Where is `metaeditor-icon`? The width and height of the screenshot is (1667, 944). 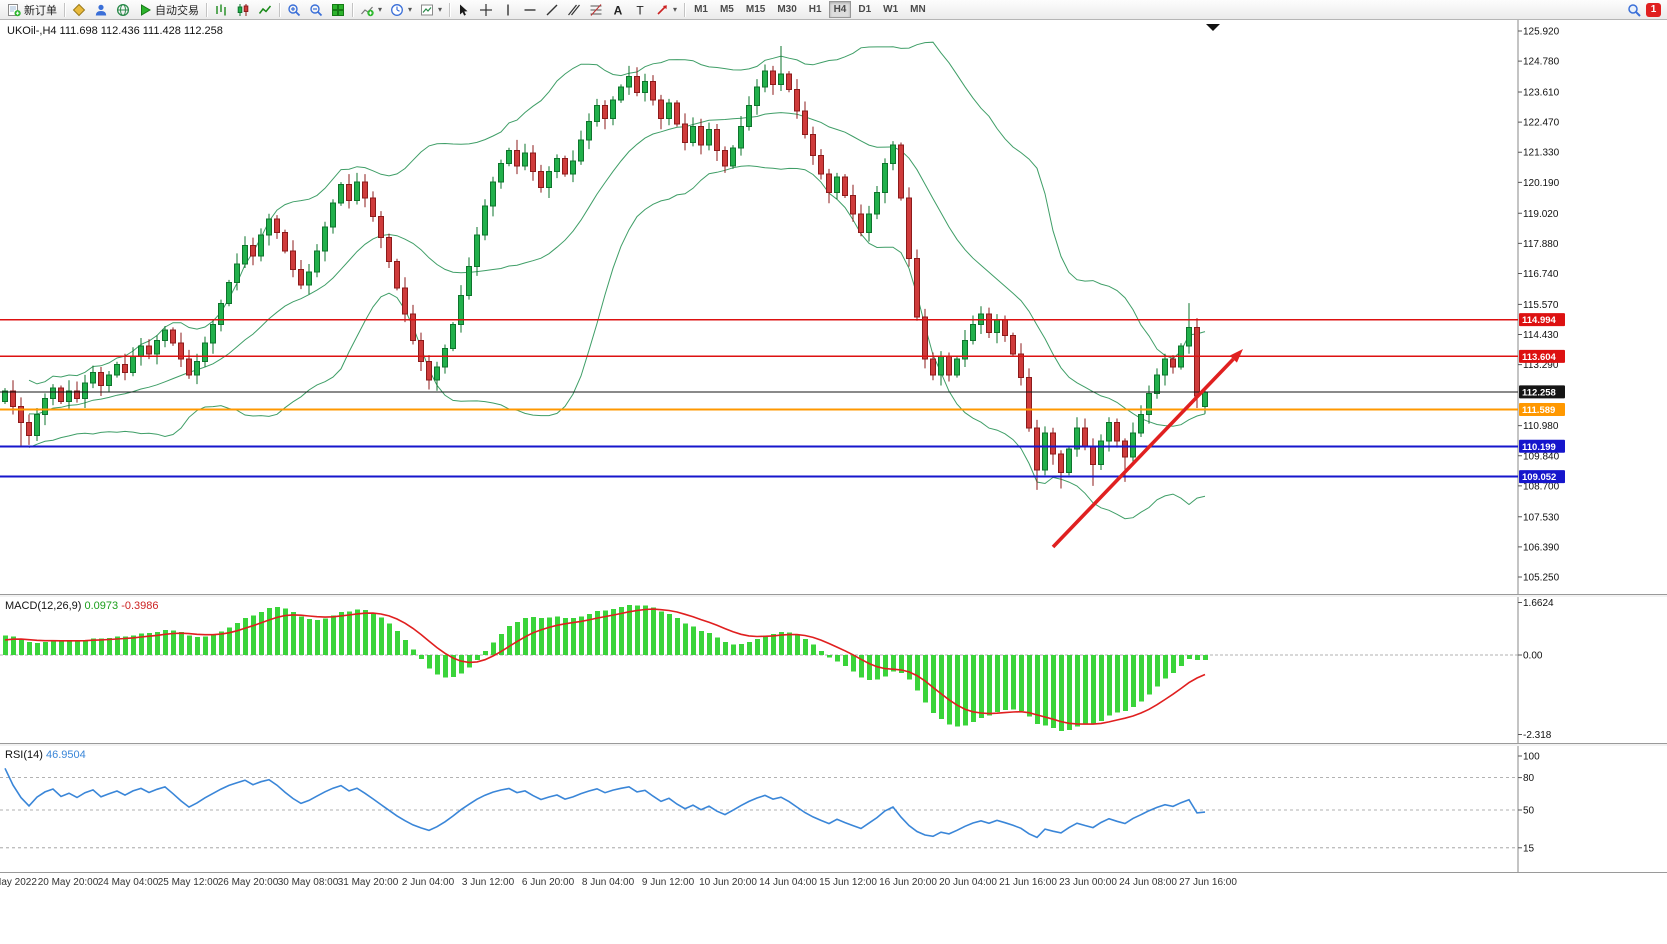
metaeditor-icon is located at coordinates (79, 9).